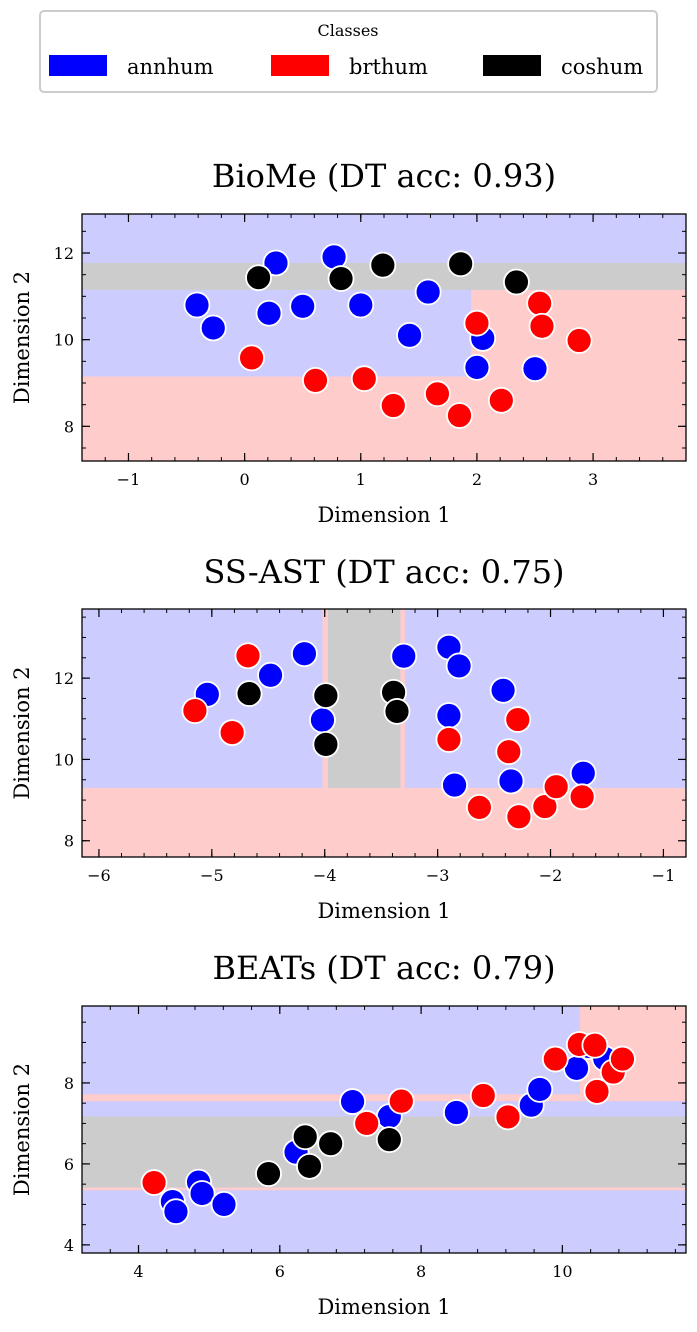  I want to click on y-tick-label: 6, so click(69, 1164).